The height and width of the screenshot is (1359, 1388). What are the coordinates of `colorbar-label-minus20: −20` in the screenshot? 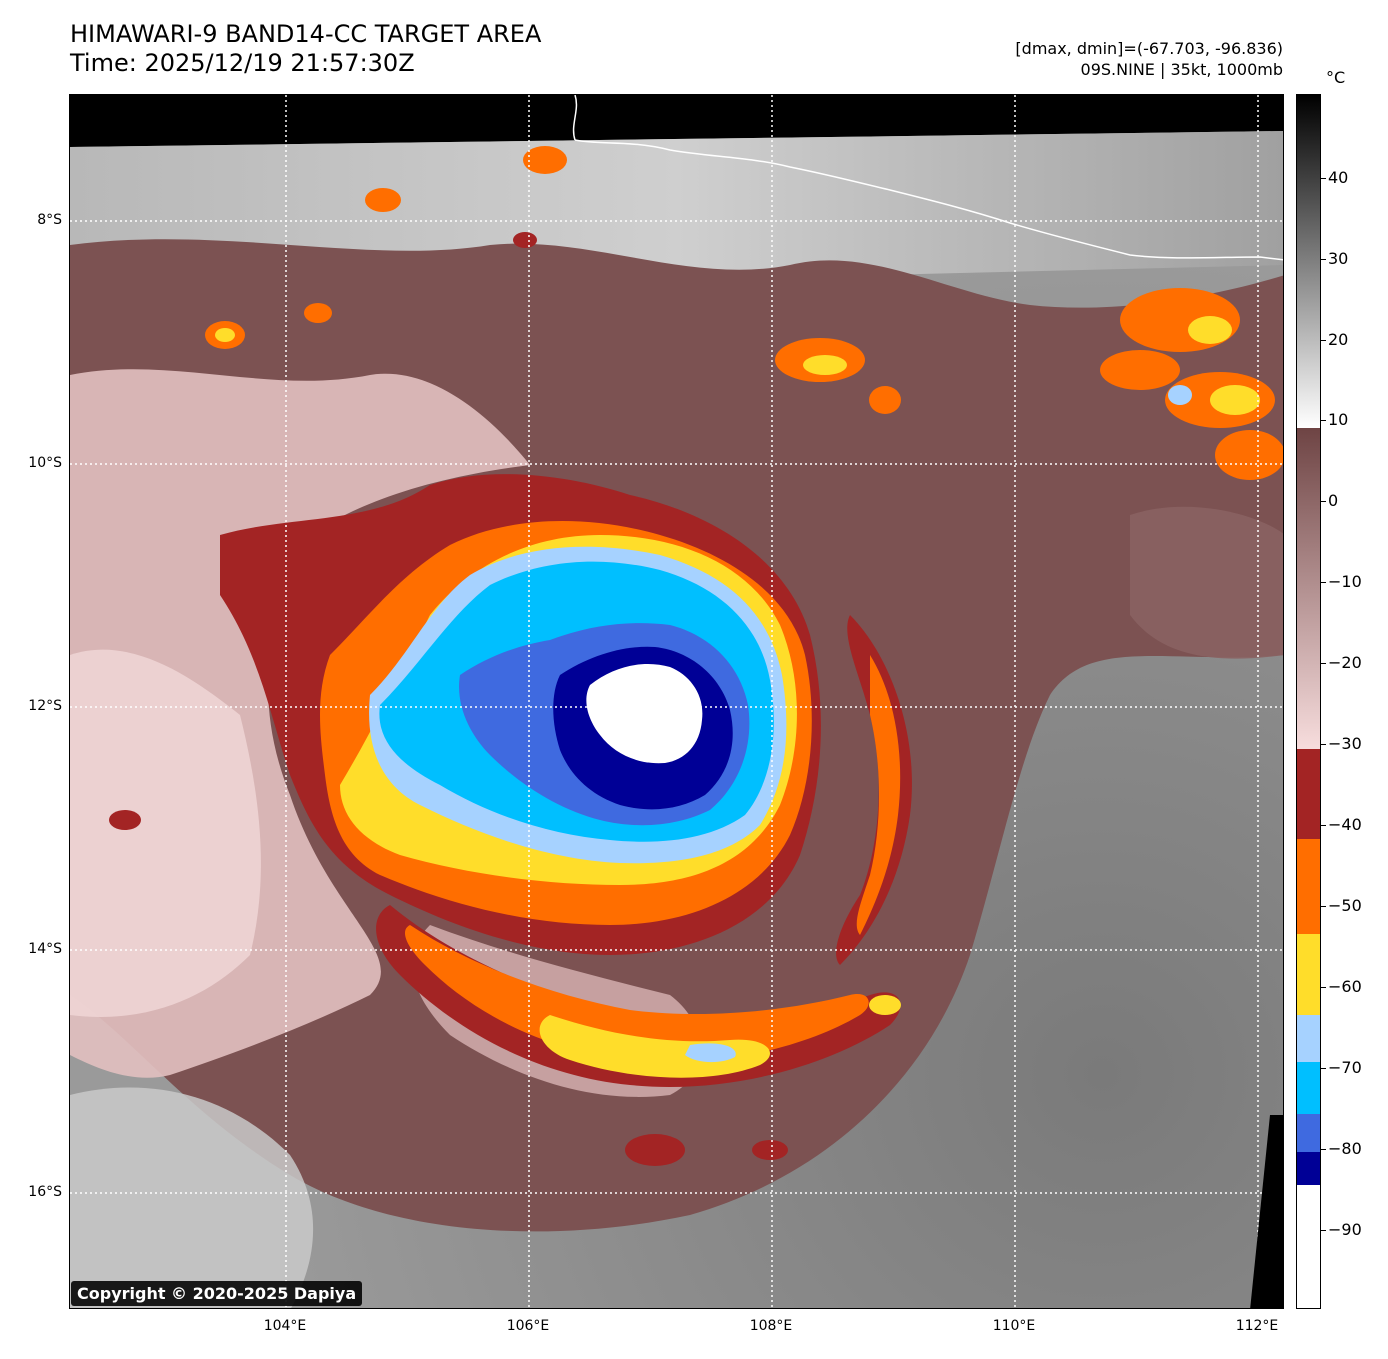 It's located at (1345, 662).